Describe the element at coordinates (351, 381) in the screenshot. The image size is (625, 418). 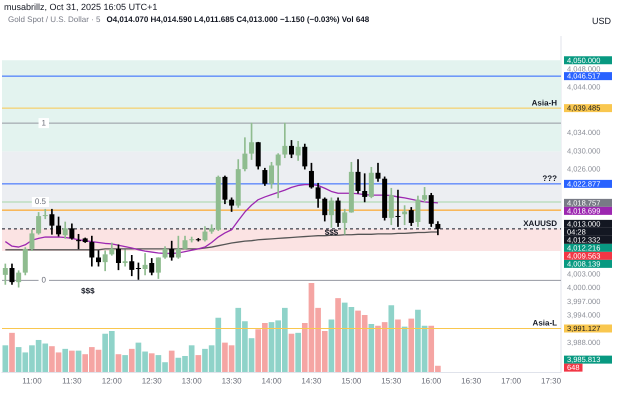
I see `x-tick-label: 15:00` at that location.